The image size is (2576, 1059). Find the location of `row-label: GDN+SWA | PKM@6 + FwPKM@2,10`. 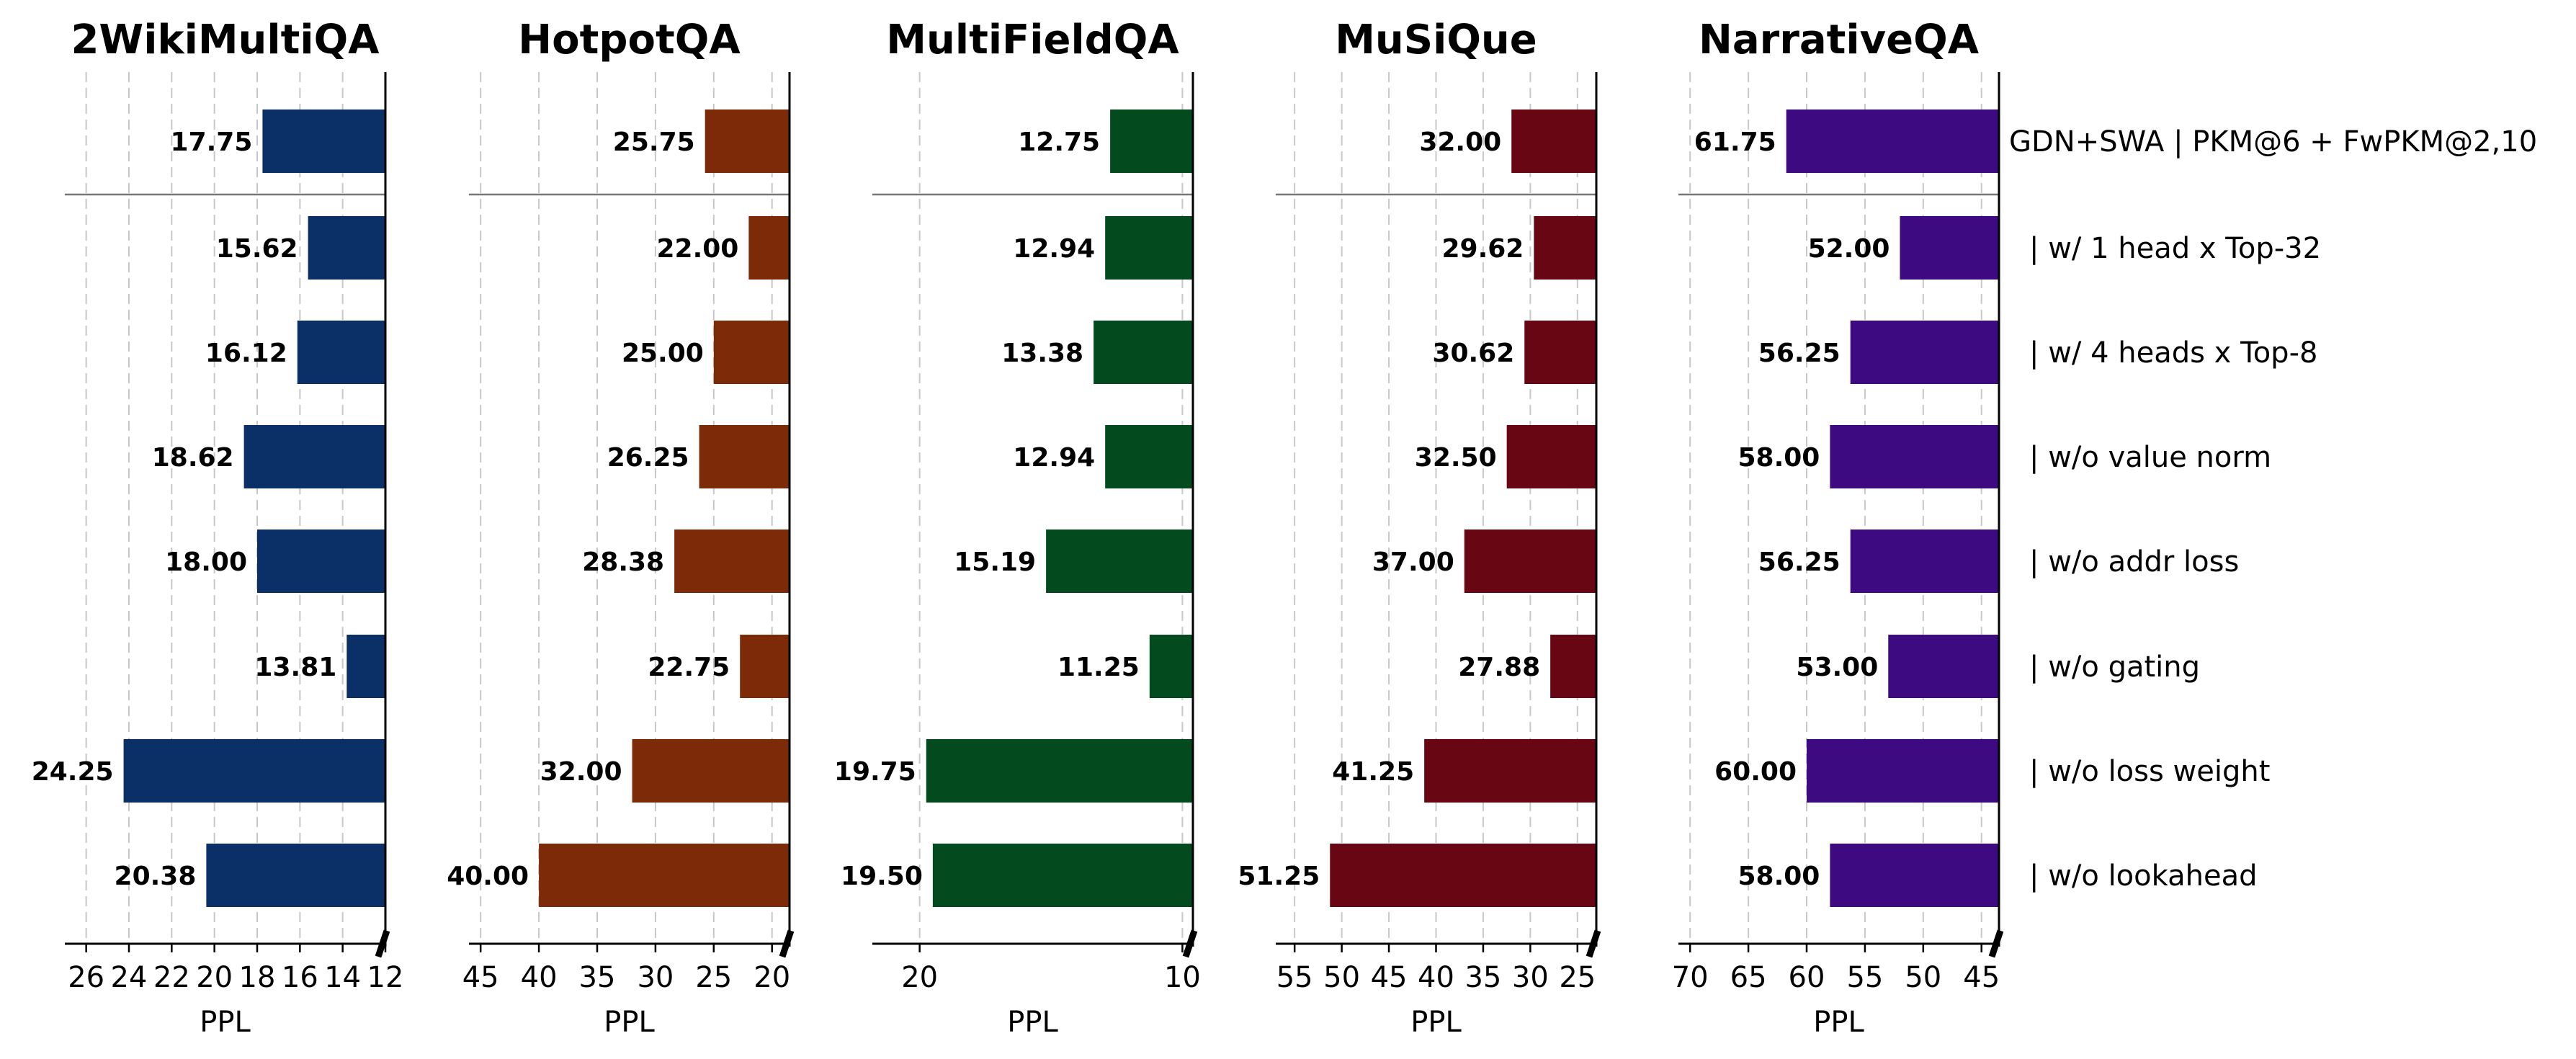

row-label: GDN+SWA | PKM@6 + FwPKM@2,10 is located at coordinates (2273, 141).